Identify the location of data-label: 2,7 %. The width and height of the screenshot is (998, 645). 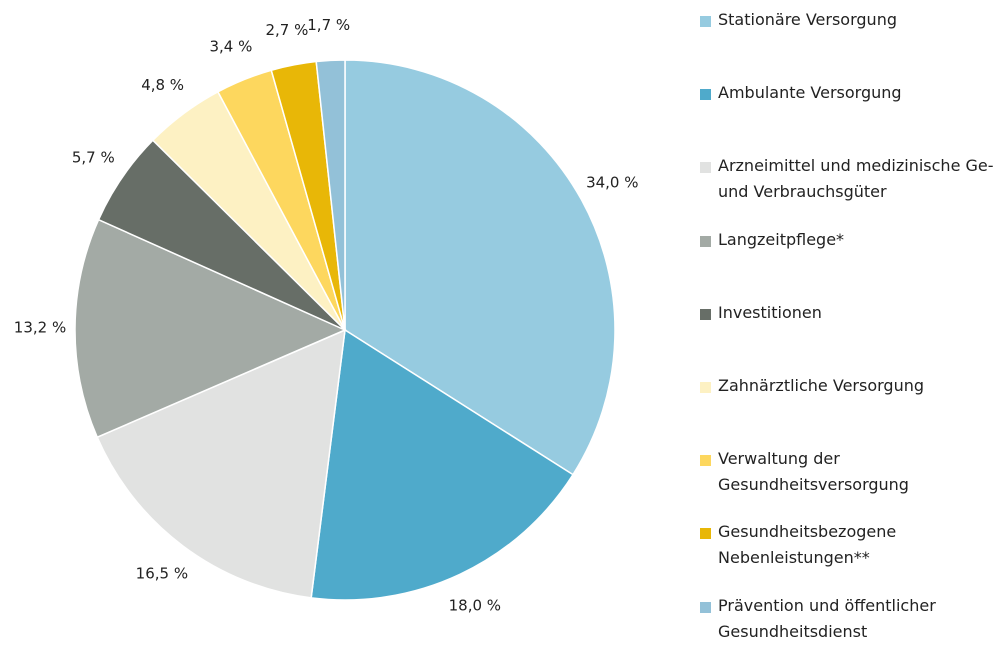
(286, 30).